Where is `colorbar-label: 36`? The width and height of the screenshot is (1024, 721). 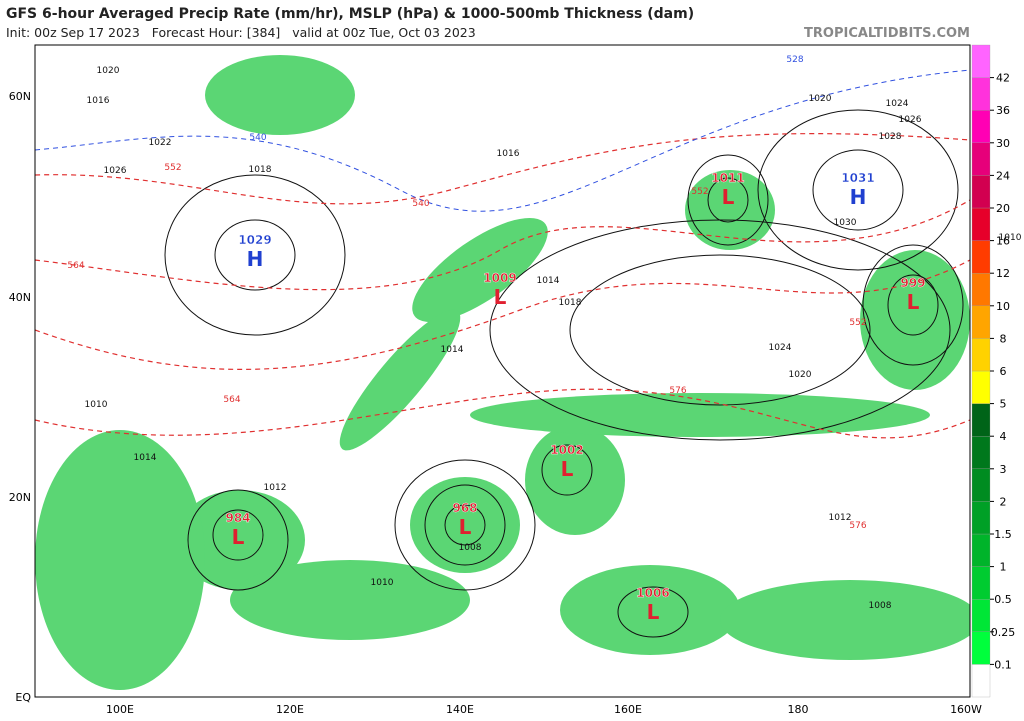
colorbar-label: 36 is located at coordinates (1003, 110).